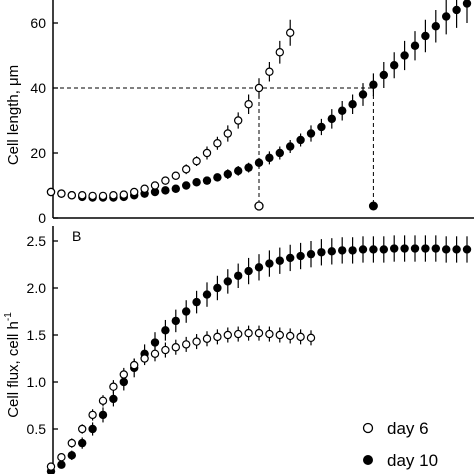 The image size is (474, 474). I want to click on legend-label-day10: day 10, so click(412, 460).